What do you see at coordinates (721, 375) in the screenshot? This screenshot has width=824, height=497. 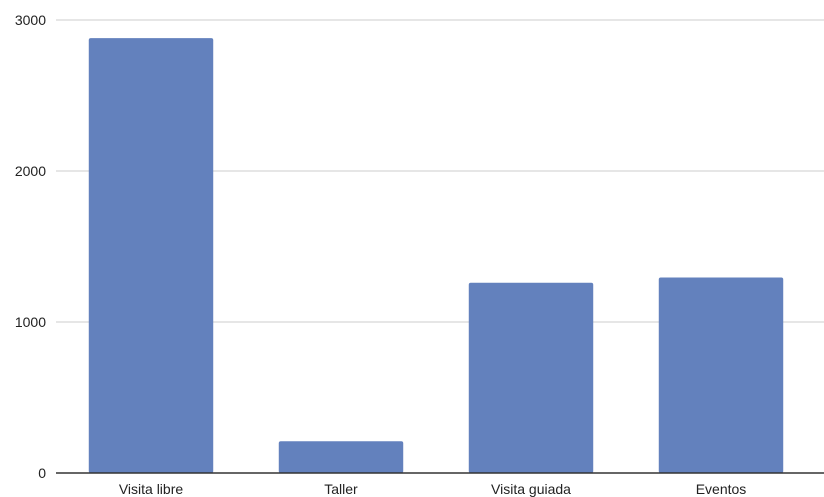 I see `bar-eventos` at bounding box center [721, 375].